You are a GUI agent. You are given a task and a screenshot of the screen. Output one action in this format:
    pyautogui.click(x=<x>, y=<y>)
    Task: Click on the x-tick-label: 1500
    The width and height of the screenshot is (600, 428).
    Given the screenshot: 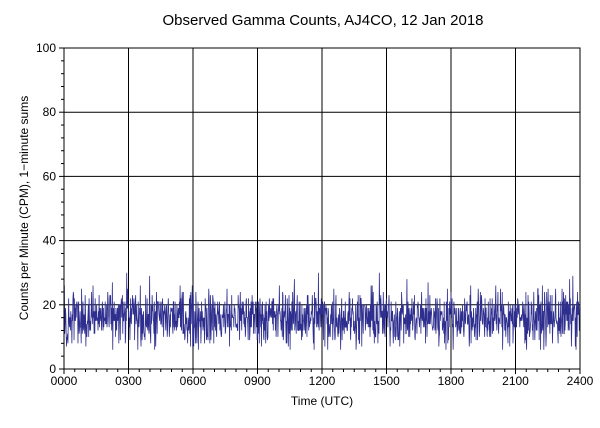 What is the action you would take?
    pyautogui.click(x=386, y=381)
    